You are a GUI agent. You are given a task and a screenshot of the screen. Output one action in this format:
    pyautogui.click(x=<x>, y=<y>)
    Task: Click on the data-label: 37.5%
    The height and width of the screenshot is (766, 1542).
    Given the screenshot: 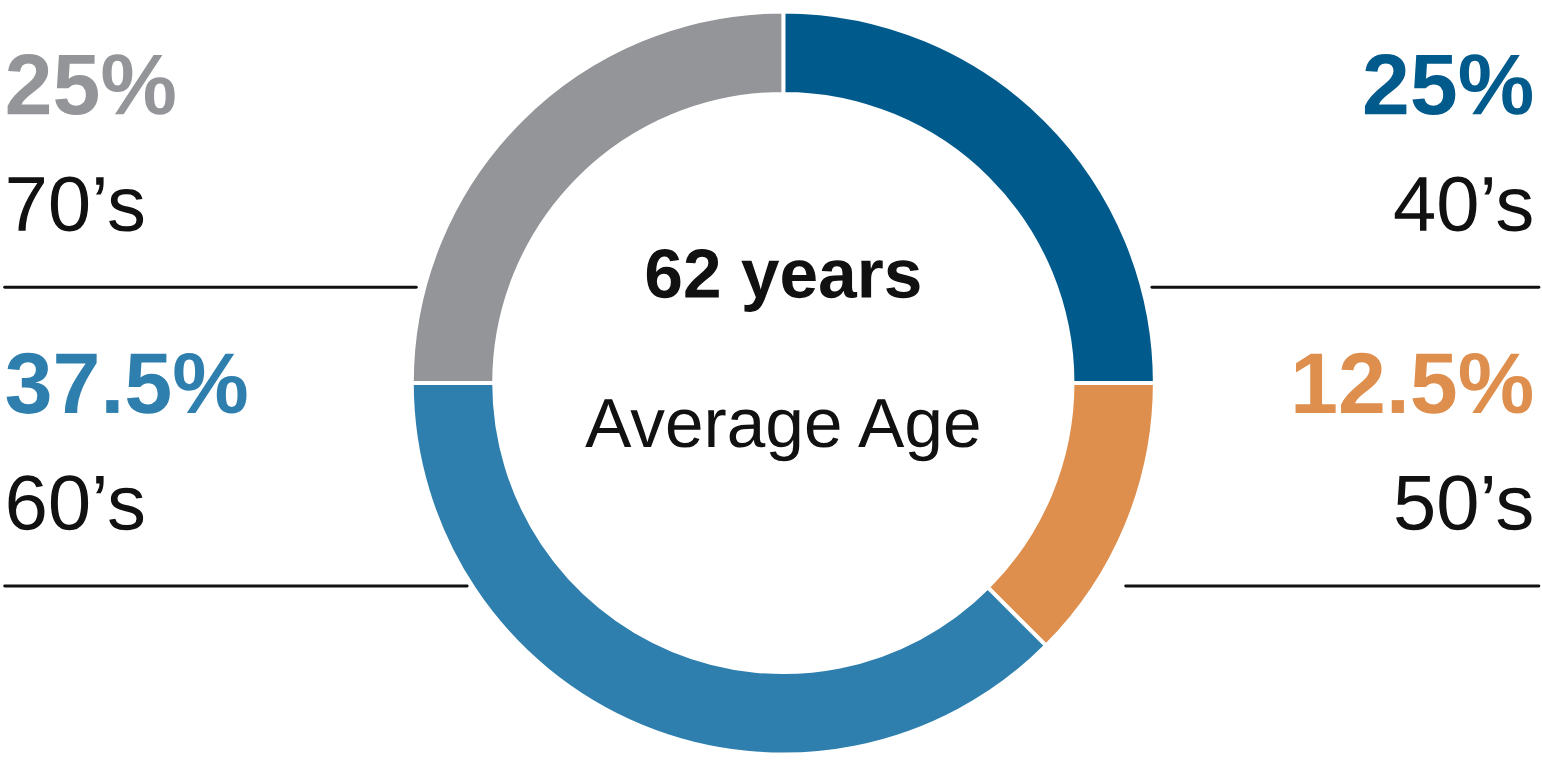 What is the action you would take?
    pyautogui.click(x=126, y=383)
    